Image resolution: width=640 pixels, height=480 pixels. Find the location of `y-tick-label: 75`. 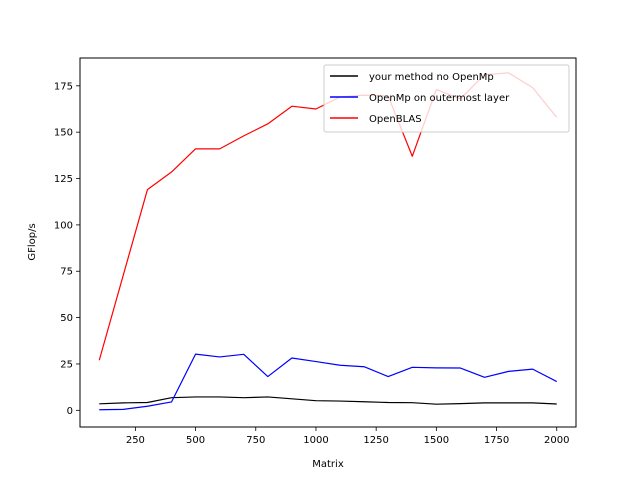

y-tick-label: 75 is located at coordinates (66, 272).